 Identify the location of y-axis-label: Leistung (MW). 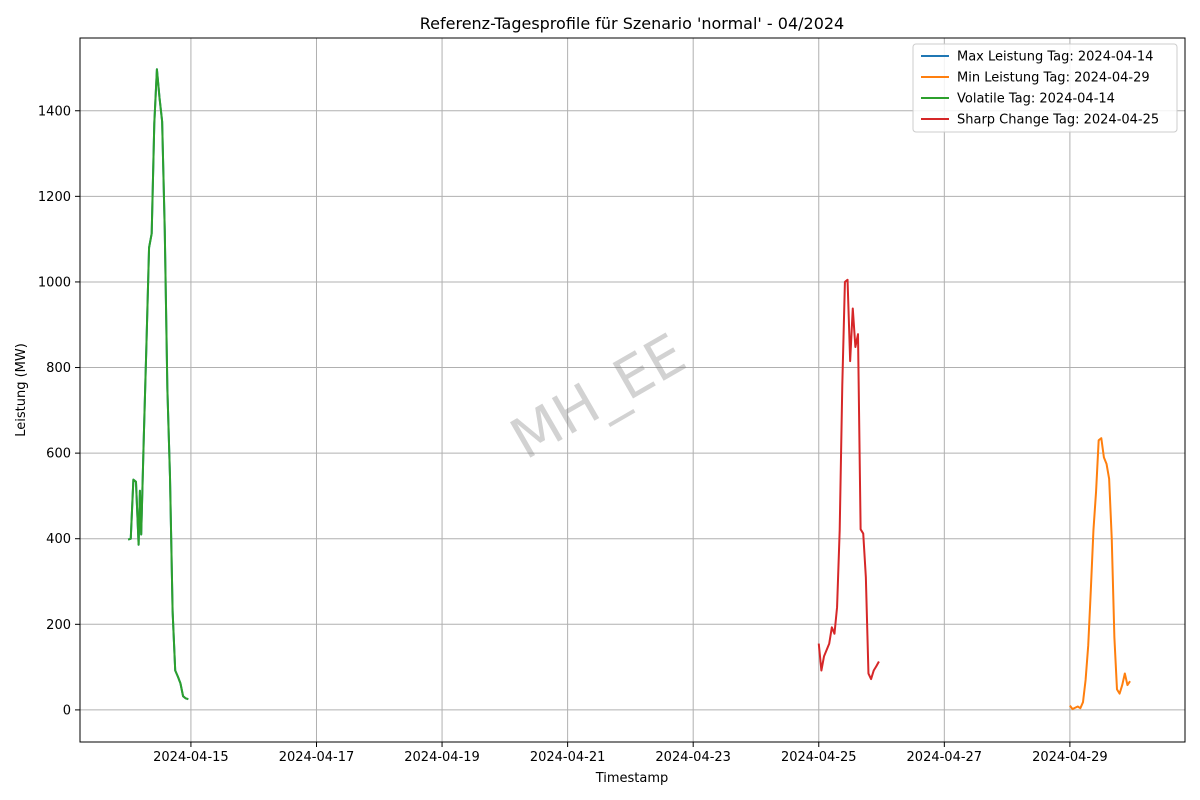
(21, 390).